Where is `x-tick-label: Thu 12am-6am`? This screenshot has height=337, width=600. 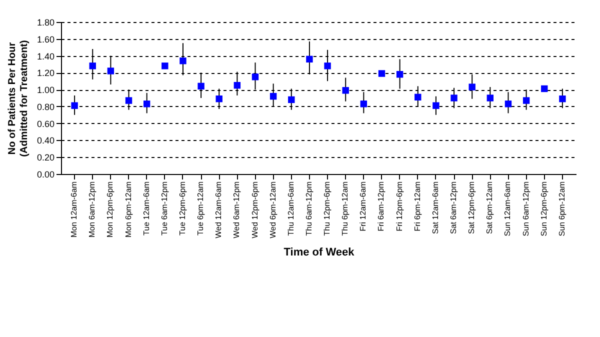 x-tick-label: Thu 12am-6am is located at coordinates (291, 208).